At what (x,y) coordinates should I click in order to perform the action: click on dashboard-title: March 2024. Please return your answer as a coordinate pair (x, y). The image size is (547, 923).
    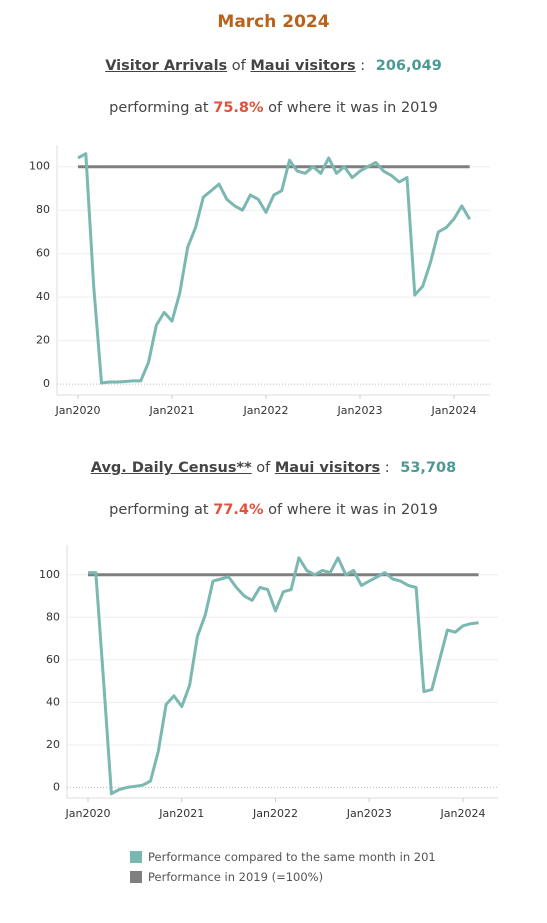
    Looking at the image, I should click on (273, 22).